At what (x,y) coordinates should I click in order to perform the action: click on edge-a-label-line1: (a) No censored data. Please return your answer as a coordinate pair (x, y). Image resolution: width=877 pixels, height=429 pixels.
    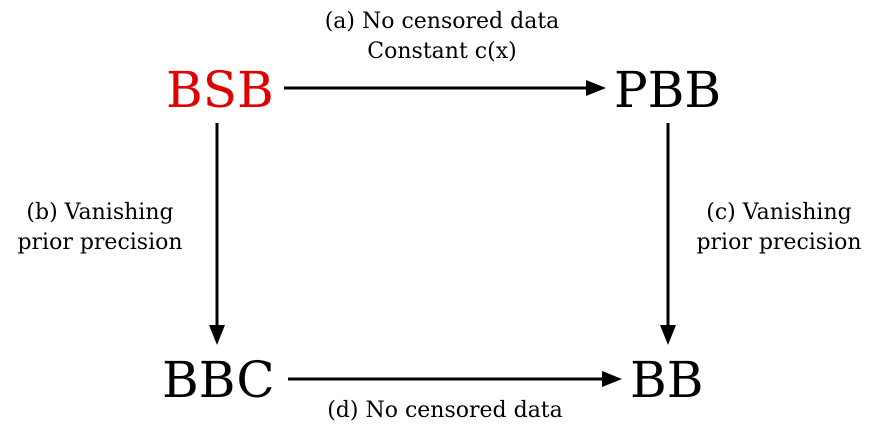
    Looking at the image, I should click on (442, 21).